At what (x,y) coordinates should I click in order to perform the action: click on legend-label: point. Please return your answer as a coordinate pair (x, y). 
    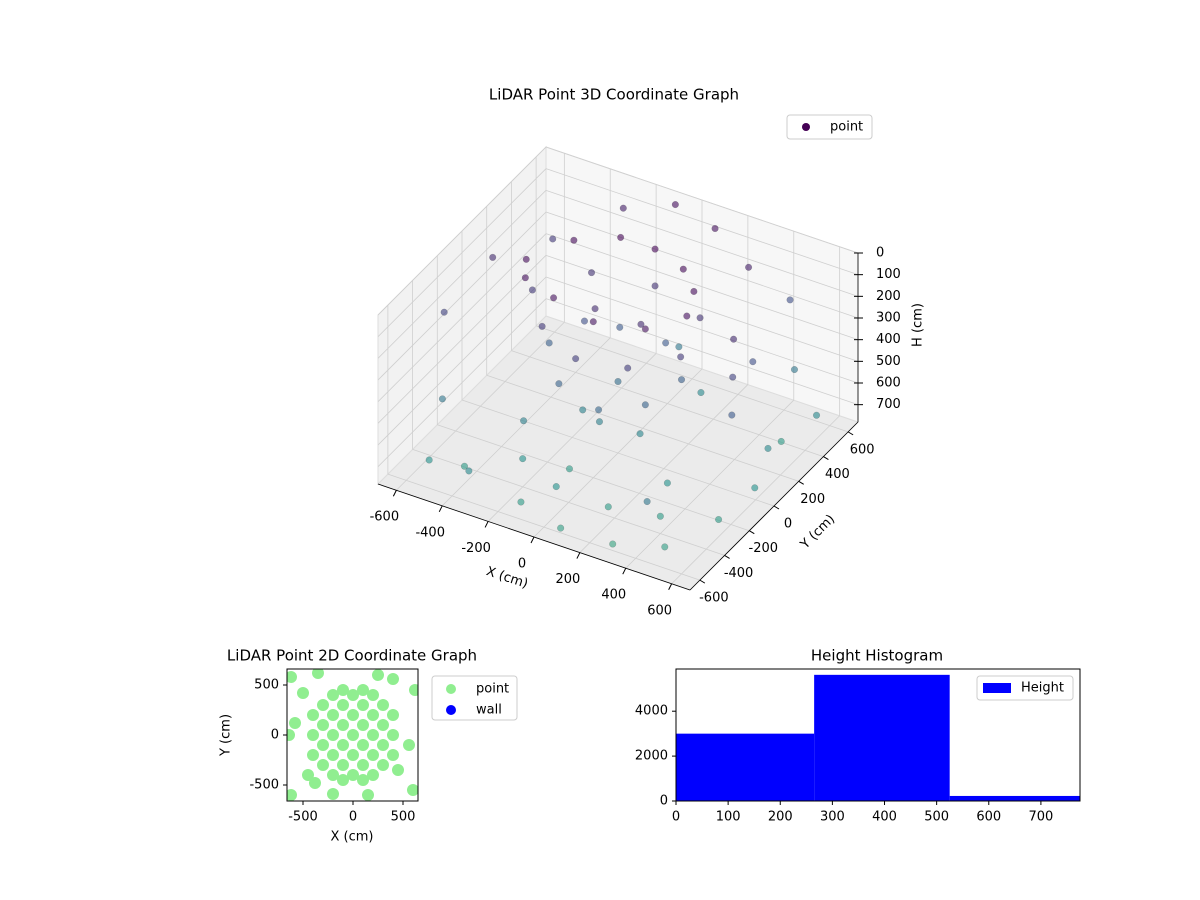
    Looking at the image, I should click on (492, 689).